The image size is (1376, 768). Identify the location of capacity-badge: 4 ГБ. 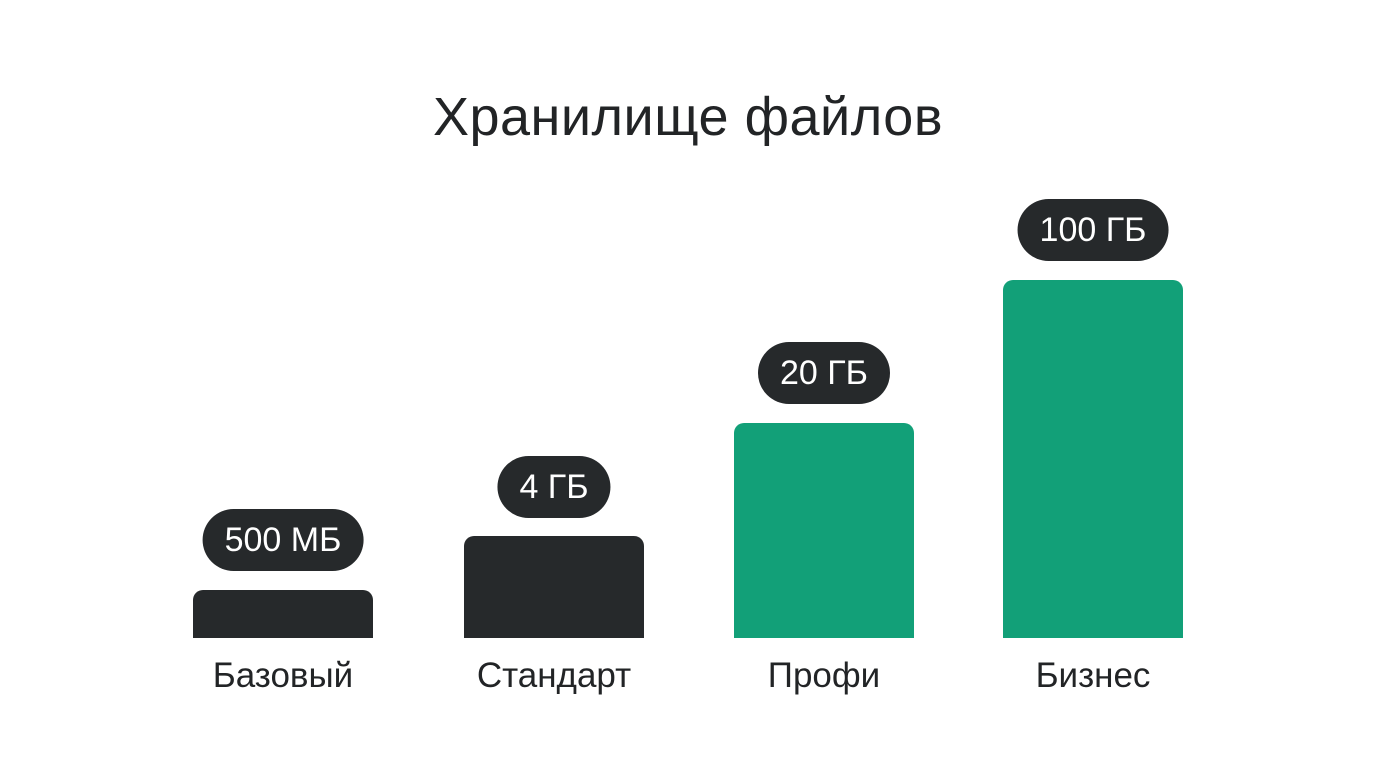
(554, 487).